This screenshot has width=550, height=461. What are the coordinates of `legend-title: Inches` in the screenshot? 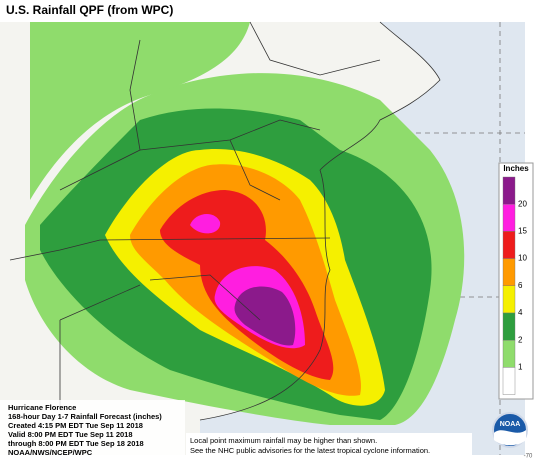 It's located at (516, 168).